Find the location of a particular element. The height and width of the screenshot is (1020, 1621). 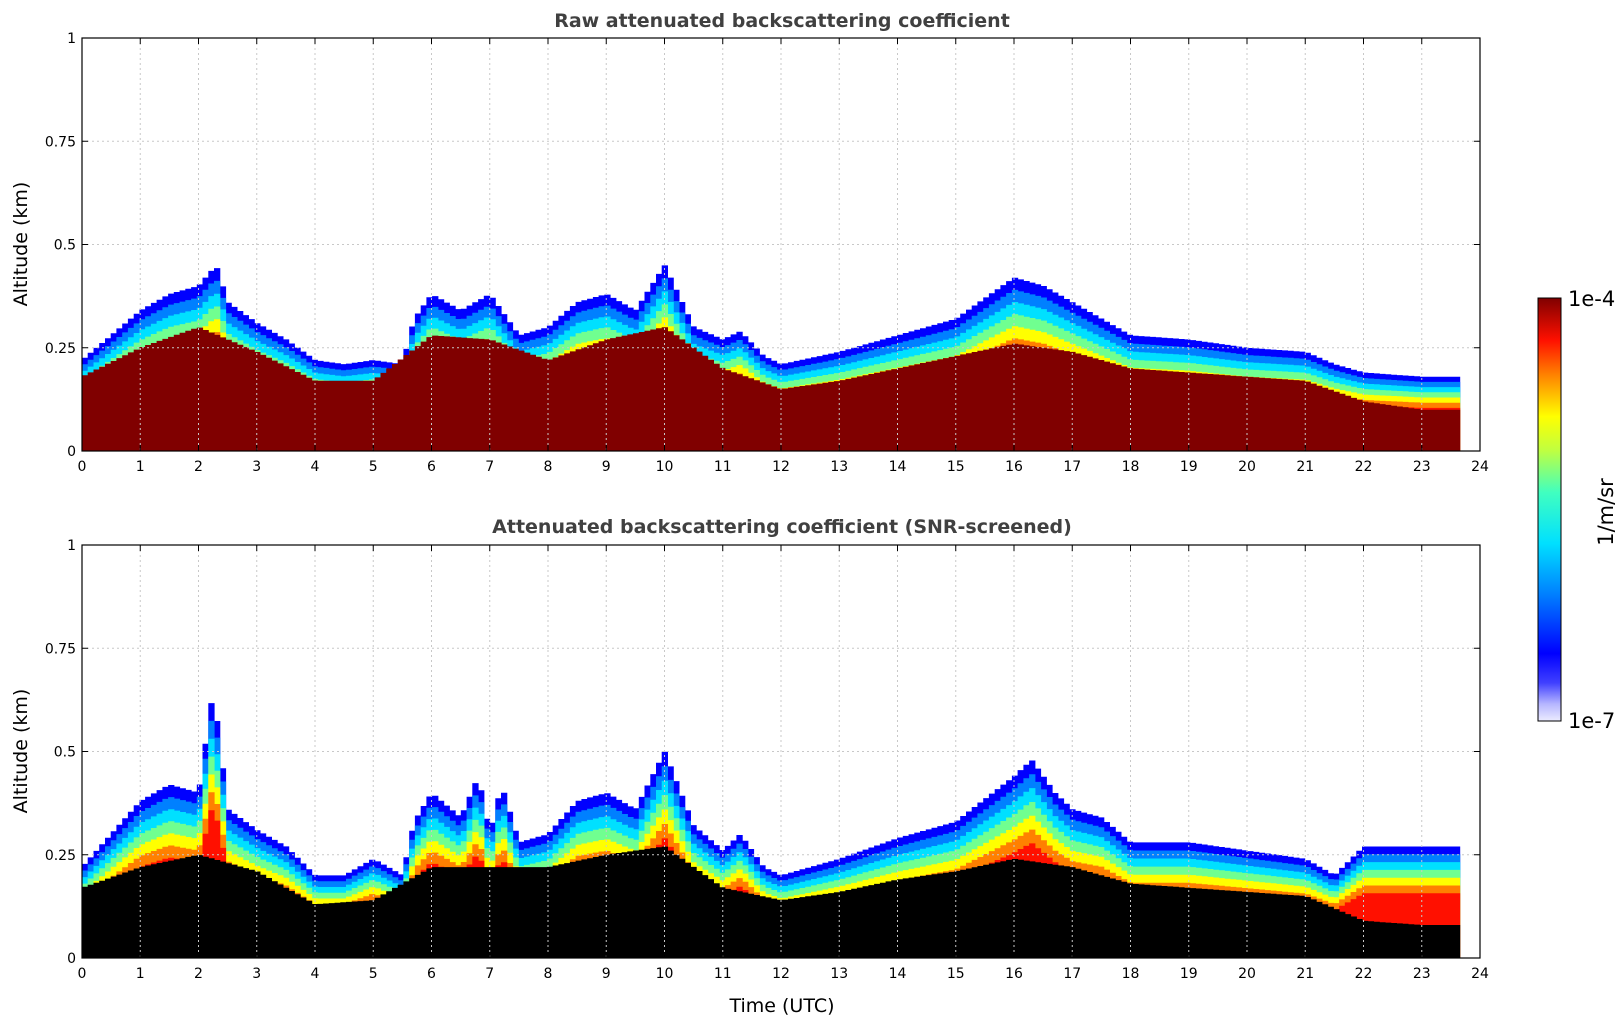

x-axis-label: Time (UTC) is located at coordinates (781, 1006).